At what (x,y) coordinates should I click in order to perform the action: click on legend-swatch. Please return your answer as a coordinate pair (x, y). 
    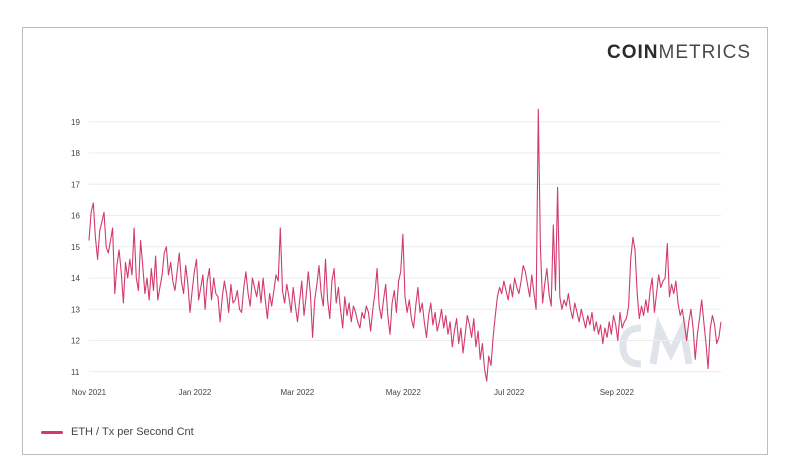
    Looking at the image, I should click on (52, 432).